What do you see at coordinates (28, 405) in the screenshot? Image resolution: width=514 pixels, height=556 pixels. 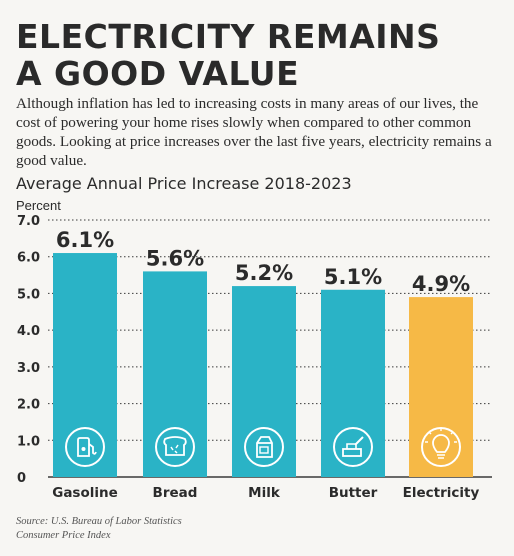 I see `y-tick-label: 2.0` at bounding box center [28, 405].